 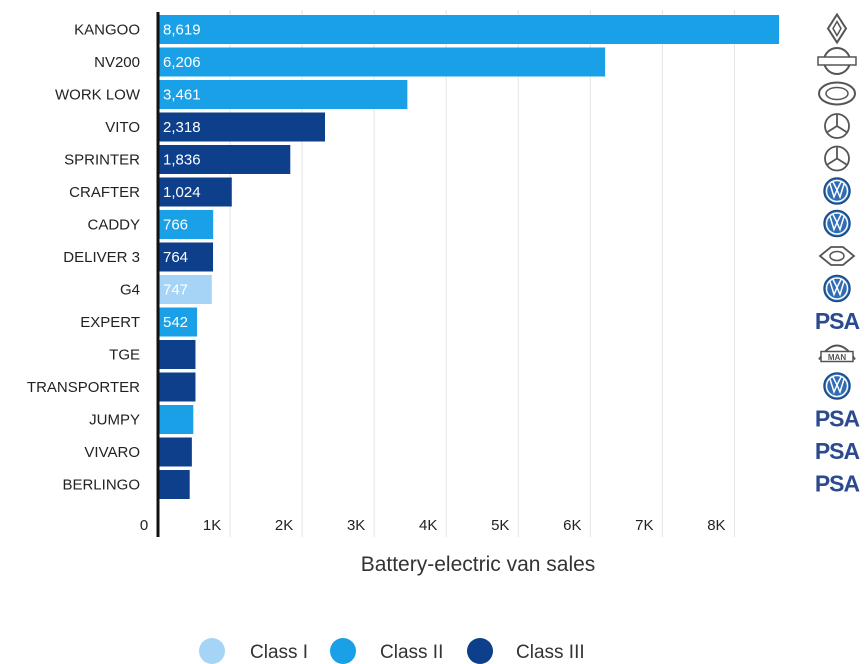 I want to click on category-label: KANGOO, so click(x=107, y=30).